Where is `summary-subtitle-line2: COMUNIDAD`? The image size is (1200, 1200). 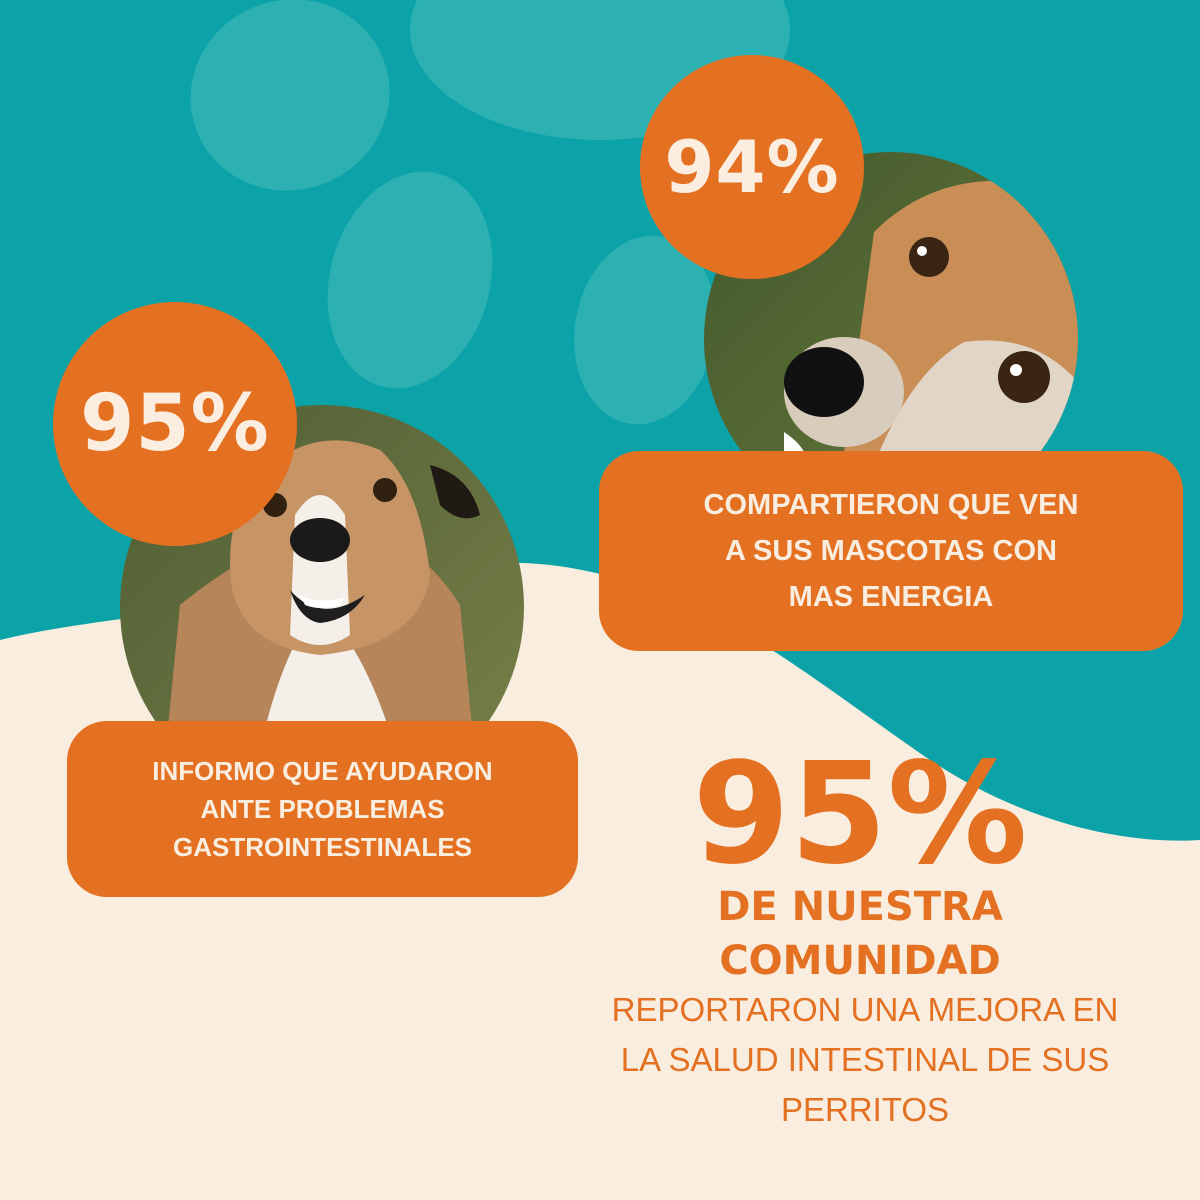 summary-subtitle-line2: COMUNIDAD is located at coordinates (860, 961).